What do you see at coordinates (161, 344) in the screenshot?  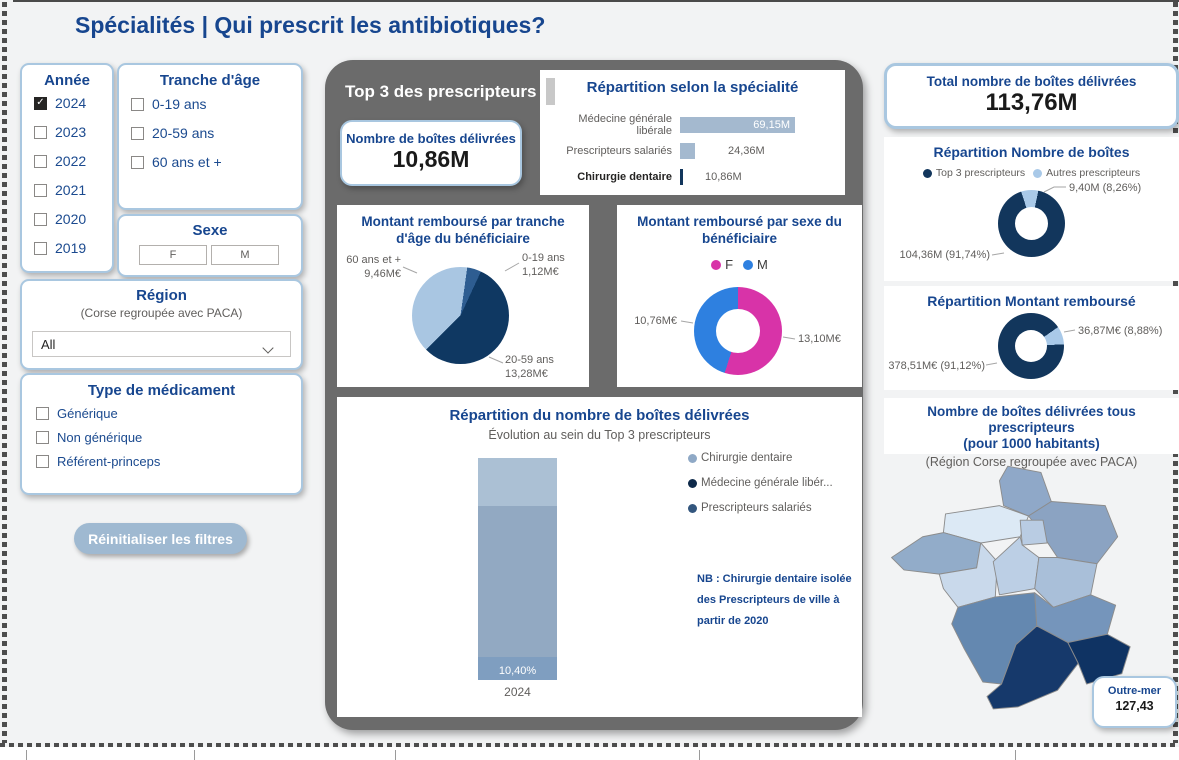 I see `region-dropdown: All` at bounding box center [161, 344].